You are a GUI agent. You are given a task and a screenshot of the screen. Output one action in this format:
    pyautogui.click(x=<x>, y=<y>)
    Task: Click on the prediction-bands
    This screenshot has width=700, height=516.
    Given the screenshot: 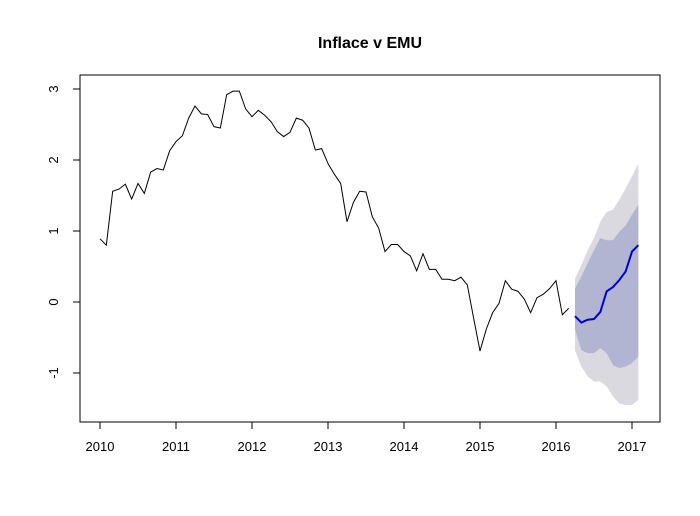 What is the action you would take?
    pyautogui.click(x=607, y=284)
    